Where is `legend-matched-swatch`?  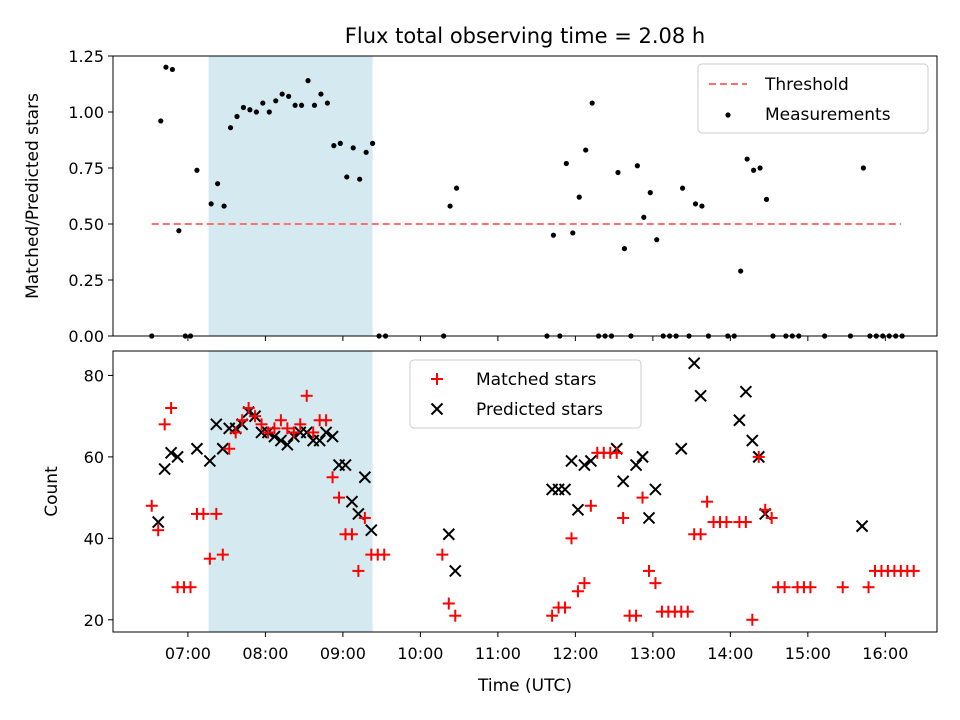 legend-matched-swatch is located at coordinates (437, 379).